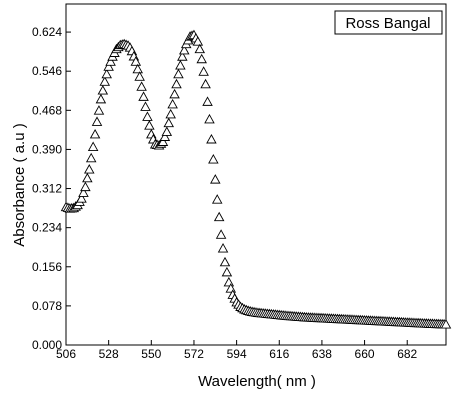  Describe the element at coordinates (47, 228) in the screenshot. I see `y-tick-label: 0.234` at that location.